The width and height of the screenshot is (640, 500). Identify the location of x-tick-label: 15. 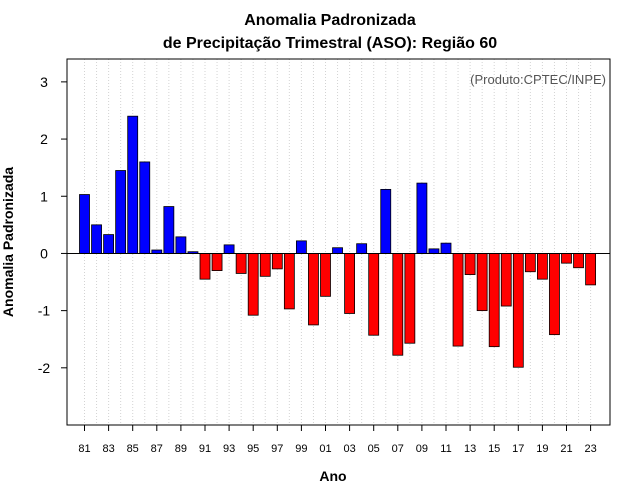
(494, 449).